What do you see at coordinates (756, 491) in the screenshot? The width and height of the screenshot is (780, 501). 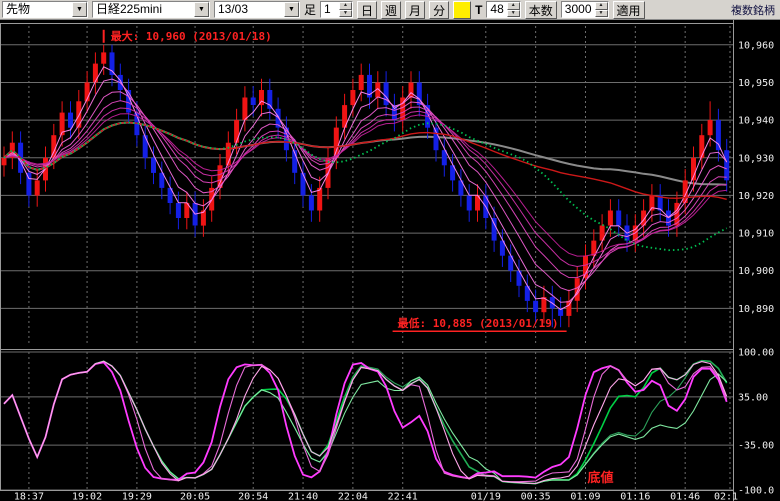 I see `oscillator-tick-label: -100.0` at bounding box center [756, 491].